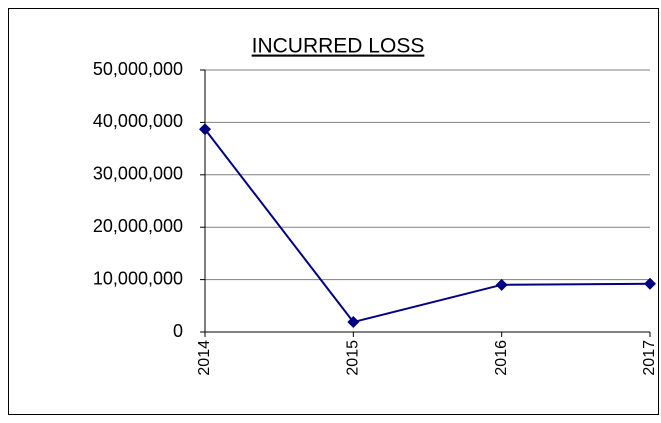  What do you see at coordinates (338, 46) in the screenshot?
I see `chart-title: INCURRED LOSS` at bounding box center [338, 46].